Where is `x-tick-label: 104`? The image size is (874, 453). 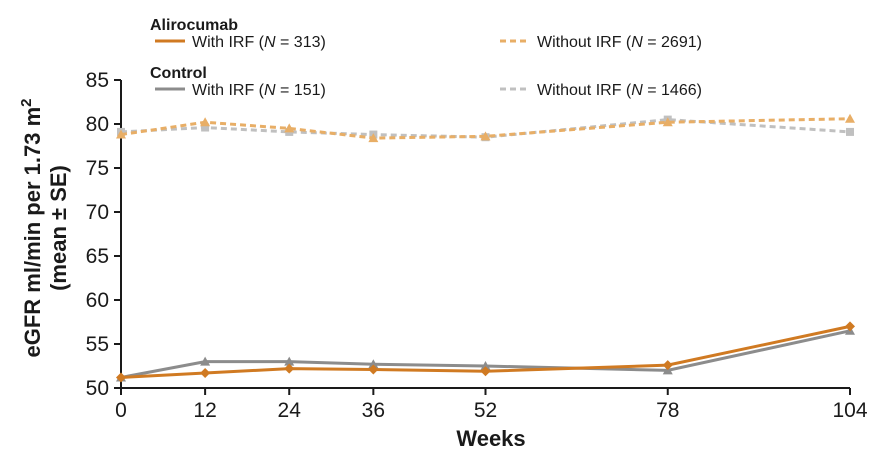 x-tick-label: 104 is located at coordinates (849, 410).